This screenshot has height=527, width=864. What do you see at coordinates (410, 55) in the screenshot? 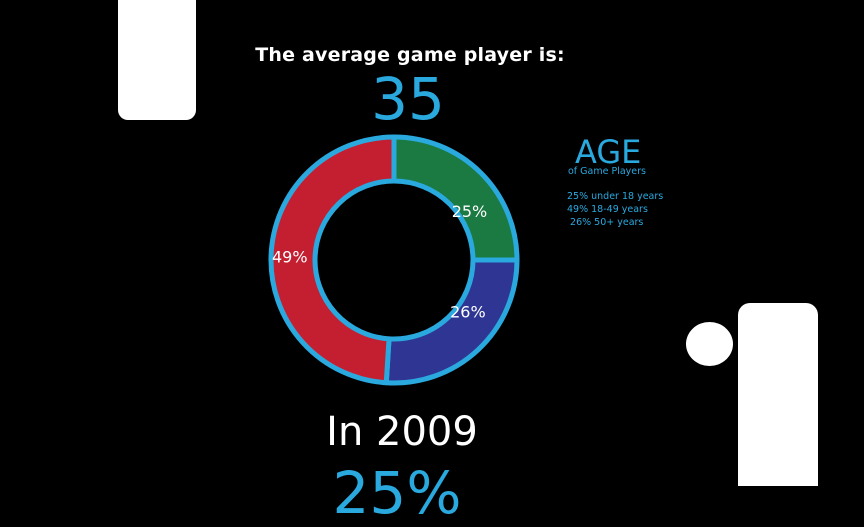
I see `headline: The average game player is:` at bounding box center [410, 55].